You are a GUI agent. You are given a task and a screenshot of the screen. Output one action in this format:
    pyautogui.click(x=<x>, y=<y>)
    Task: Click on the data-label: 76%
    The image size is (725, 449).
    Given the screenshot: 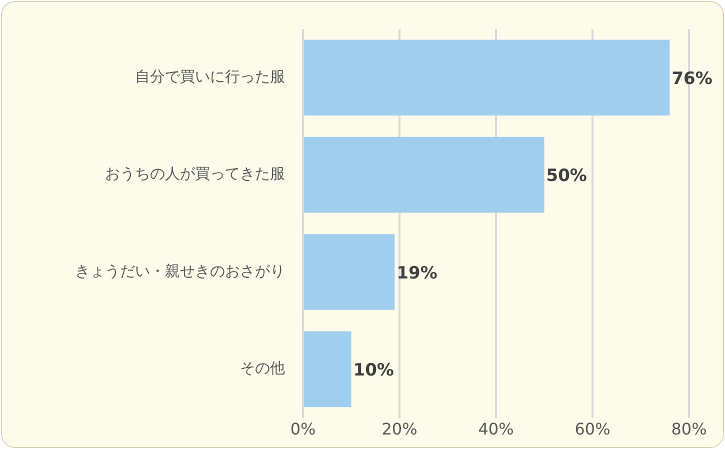 What is the action you would take?
    pyautogui.click(x=692, y=79)
    